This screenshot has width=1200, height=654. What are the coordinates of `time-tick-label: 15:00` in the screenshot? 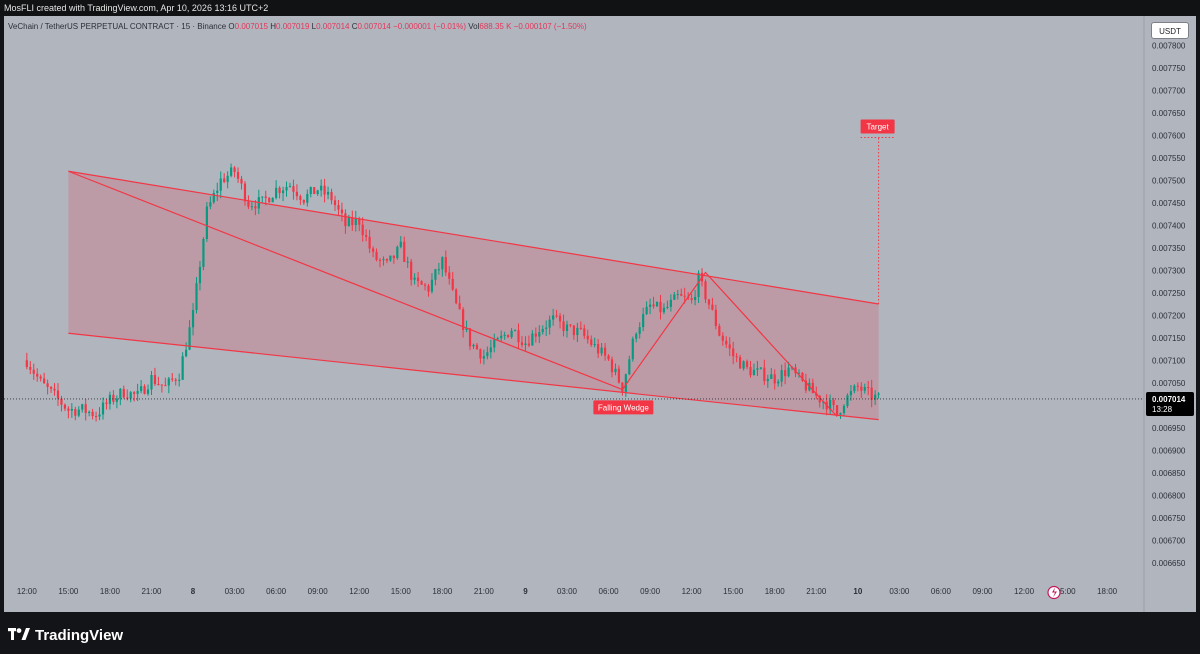 It's located at (68, 591).